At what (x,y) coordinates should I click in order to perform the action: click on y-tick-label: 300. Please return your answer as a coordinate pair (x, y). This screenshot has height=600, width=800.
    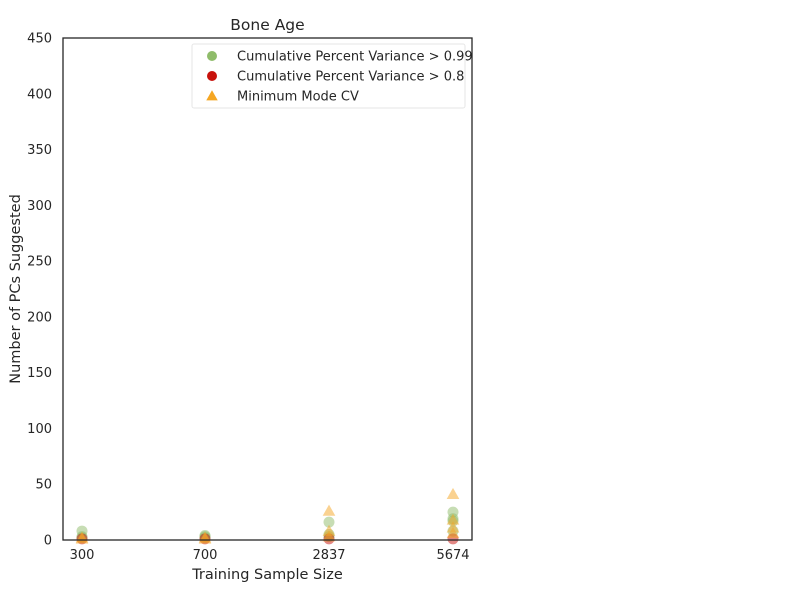
    Looking at the image, I should click on (39, 206).